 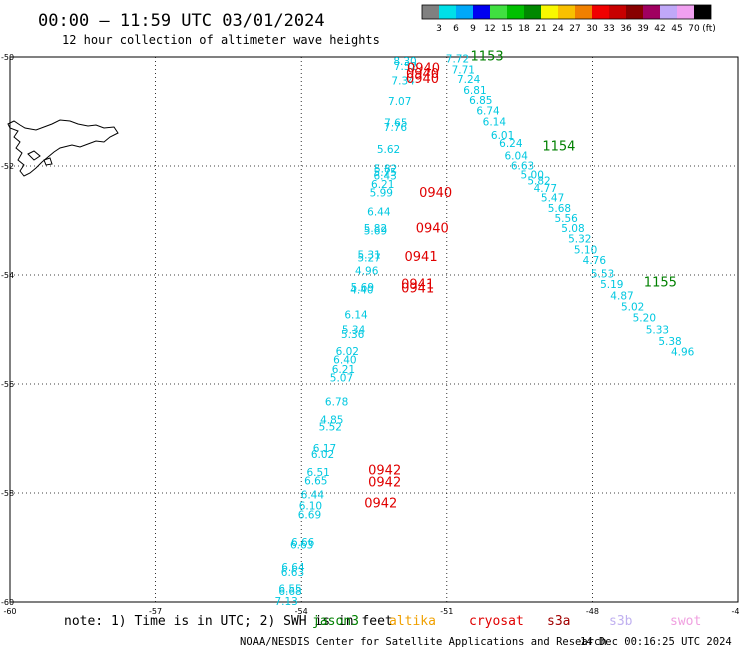 I want to click on wave-height-label: 6.74, so click(x=488, y=112).